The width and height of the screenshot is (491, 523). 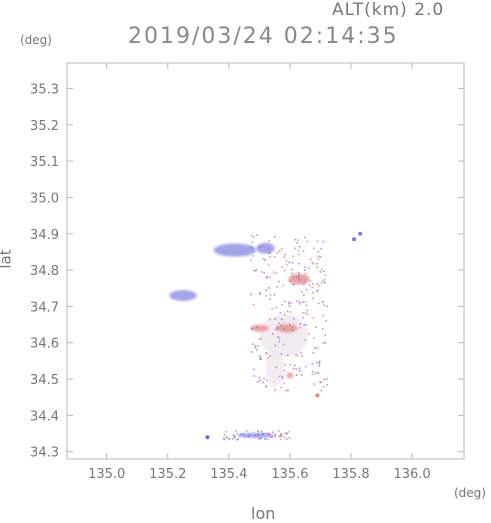 What do you see at coordinates (44, 344) in the screenshot?
I see `lat-tick-label: 34.6` at bounding box center [44, 344].